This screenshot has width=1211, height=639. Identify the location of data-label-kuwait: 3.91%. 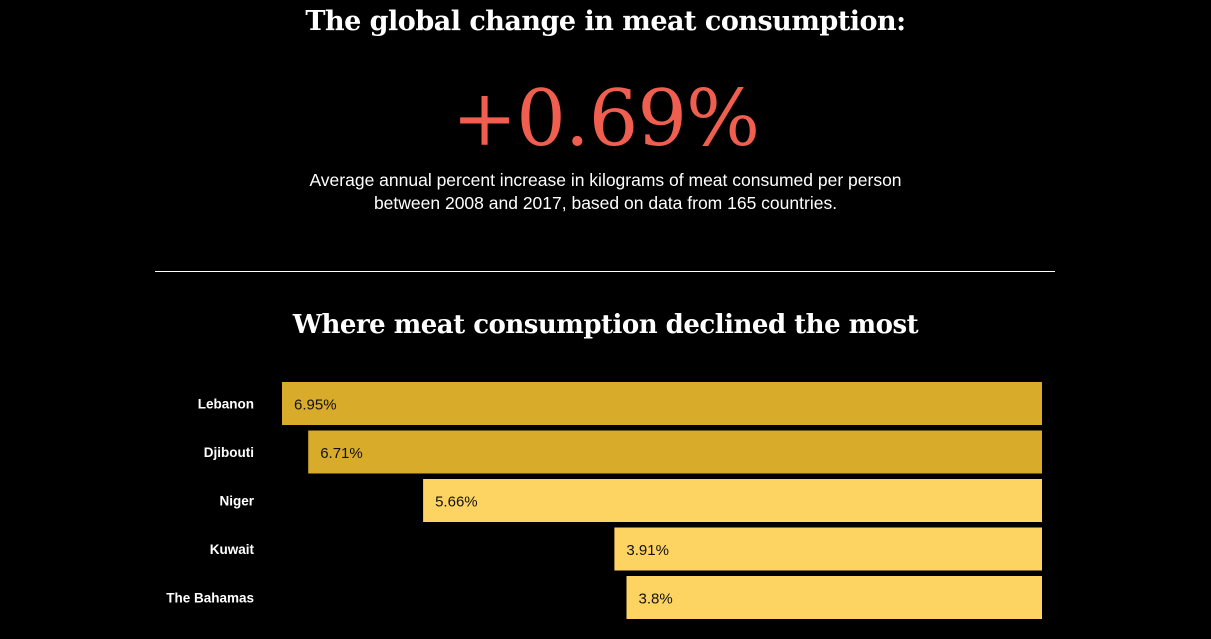
(647, 550).